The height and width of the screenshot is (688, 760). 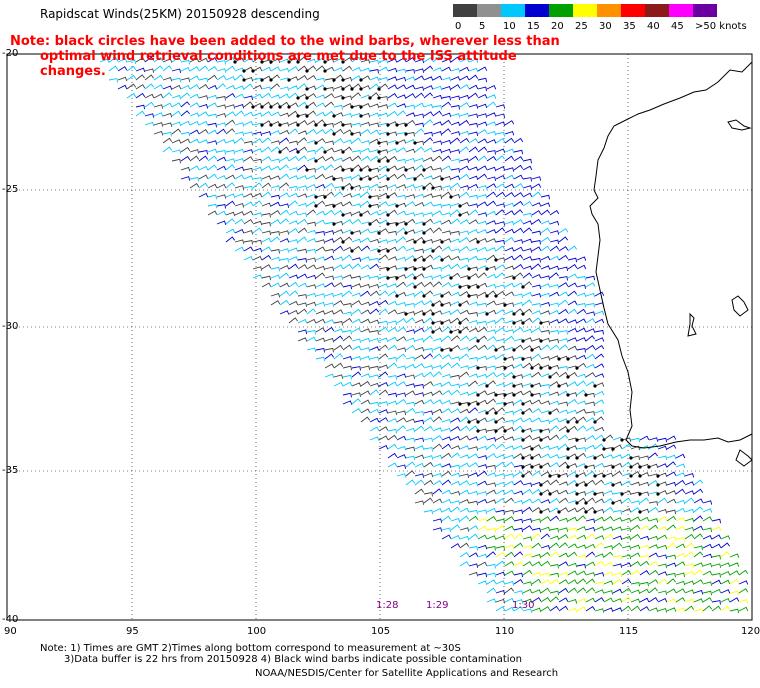 What do you see at coordinates (657, 10) in the screenshot?
I see `colorbar-swatch` at bounding box center [657, 10].